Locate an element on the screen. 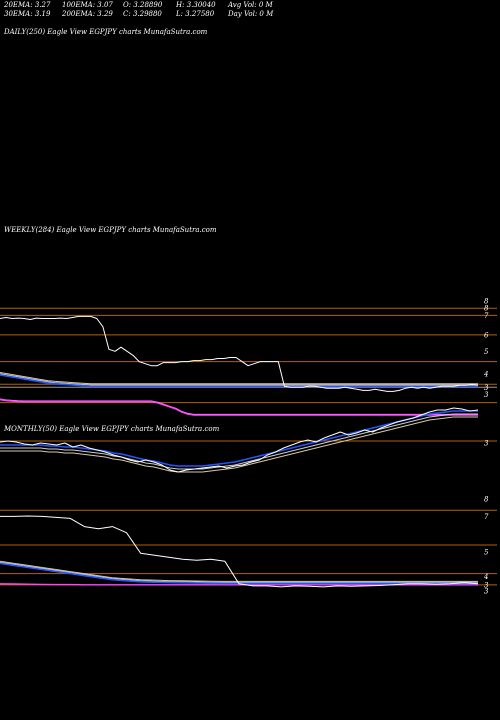 The width and height of the screenshot is (500, 720). weekly-ytick-3: 6 is located at coordinates (486, 335).